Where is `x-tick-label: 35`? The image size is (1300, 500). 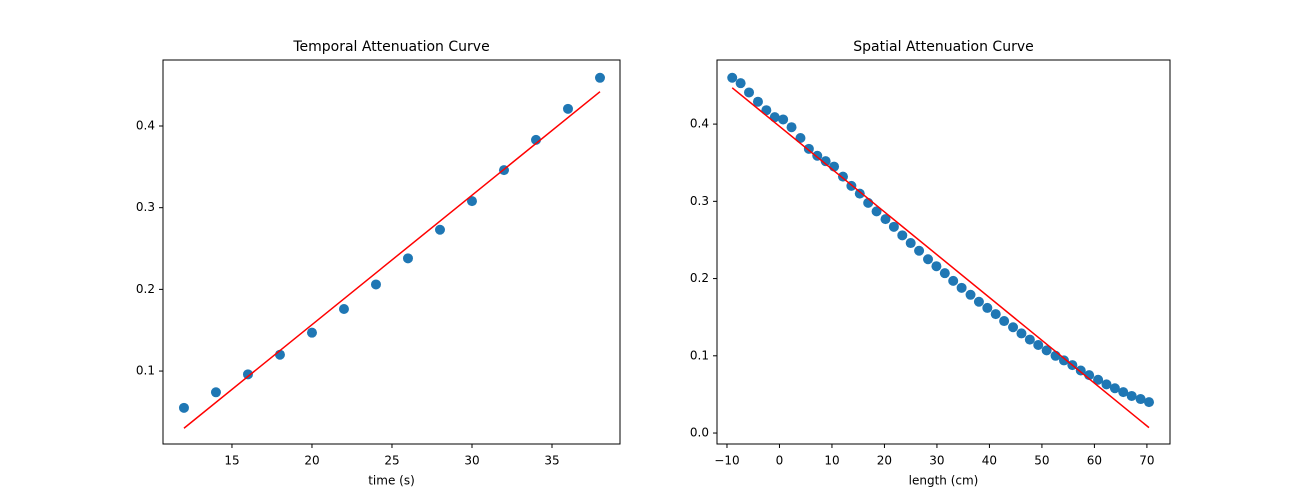
x-tick-label: 35 is located at coordinates (551, 461).